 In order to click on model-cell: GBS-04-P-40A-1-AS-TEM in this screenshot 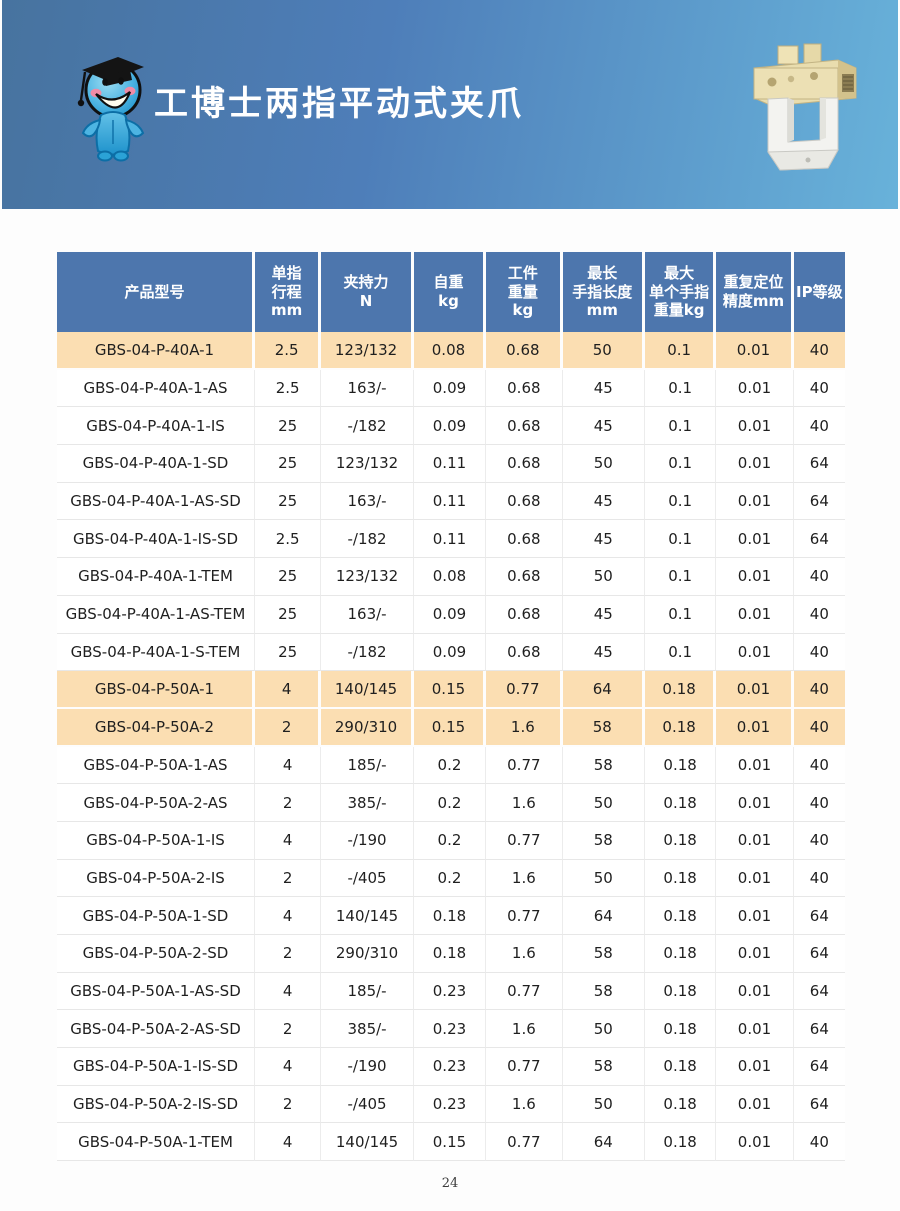, I will do `click(156, 614)`.